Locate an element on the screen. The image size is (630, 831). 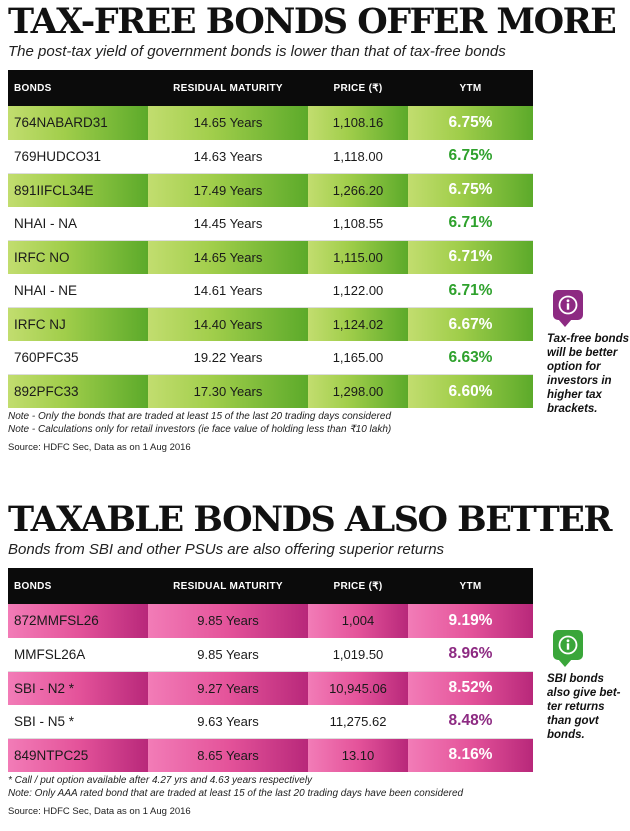
bond-price: 11,275.62 is located at coordinates (358, 721).